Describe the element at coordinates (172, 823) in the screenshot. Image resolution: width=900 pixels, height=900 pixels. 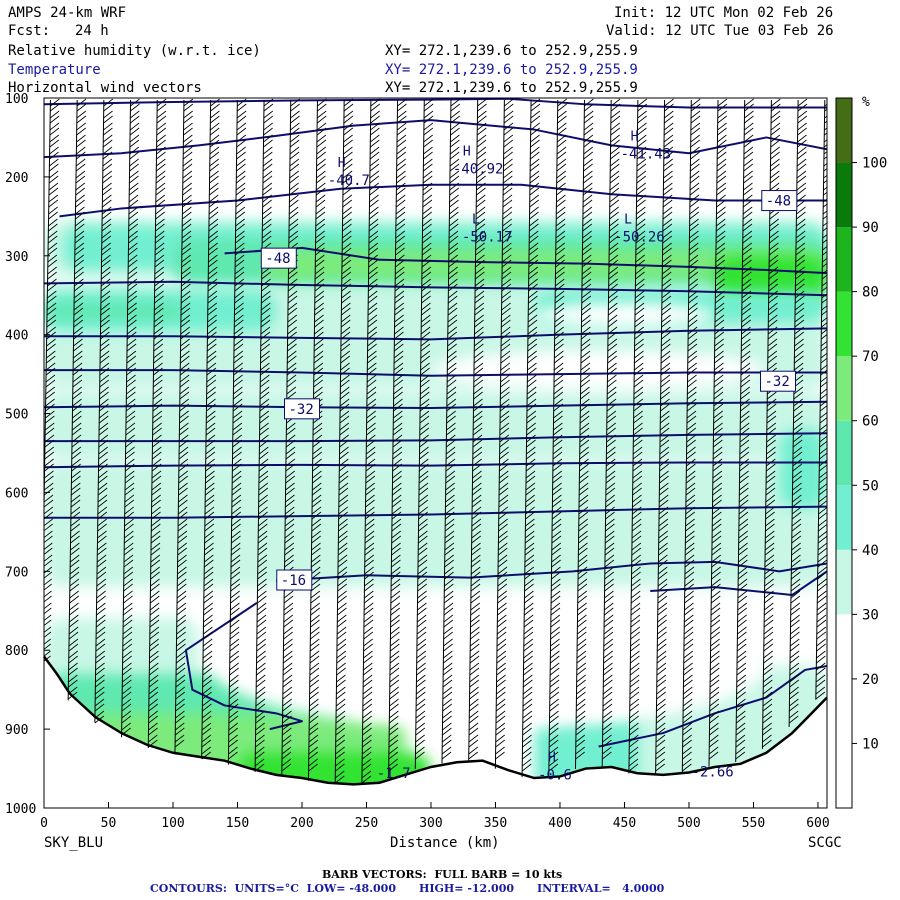
I see `x-tick-label-2: 100` at that location.